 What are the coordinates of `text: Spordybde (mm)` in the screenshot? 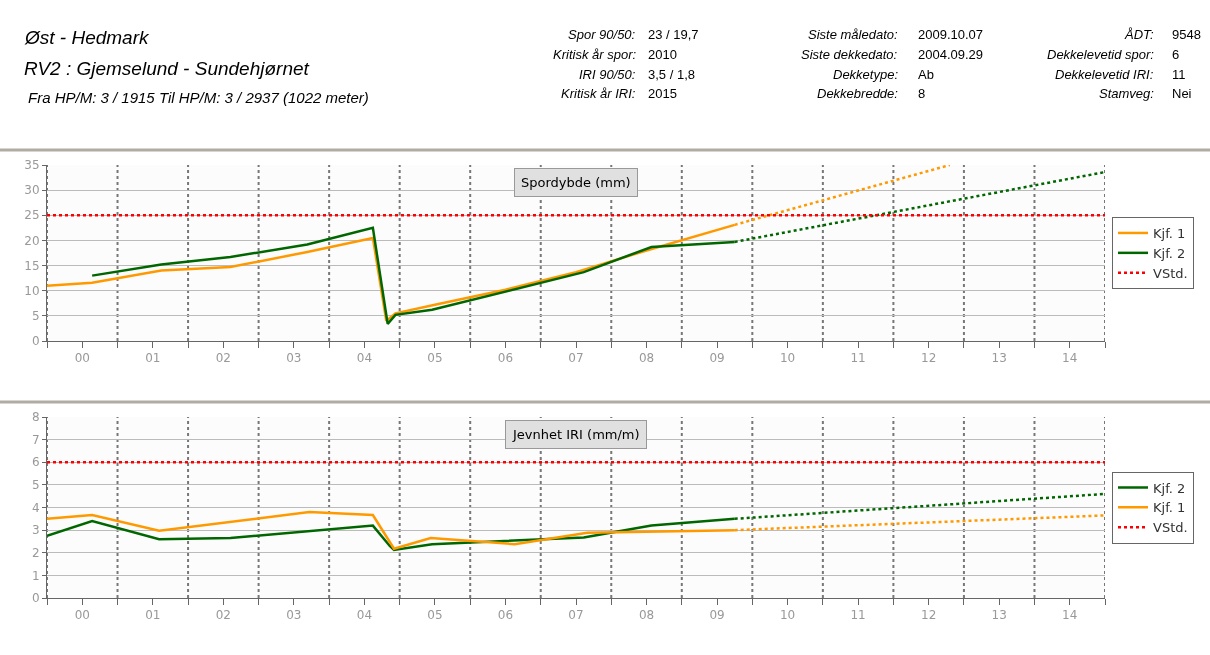 It's located at (576, 182).